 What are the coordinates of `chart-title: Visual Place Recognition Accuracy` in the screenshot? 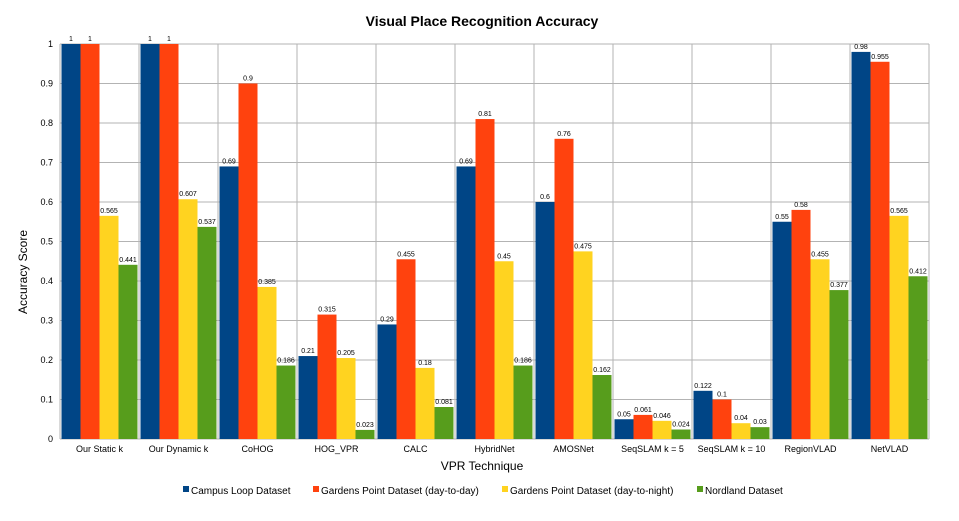 It's located at (482, 21).